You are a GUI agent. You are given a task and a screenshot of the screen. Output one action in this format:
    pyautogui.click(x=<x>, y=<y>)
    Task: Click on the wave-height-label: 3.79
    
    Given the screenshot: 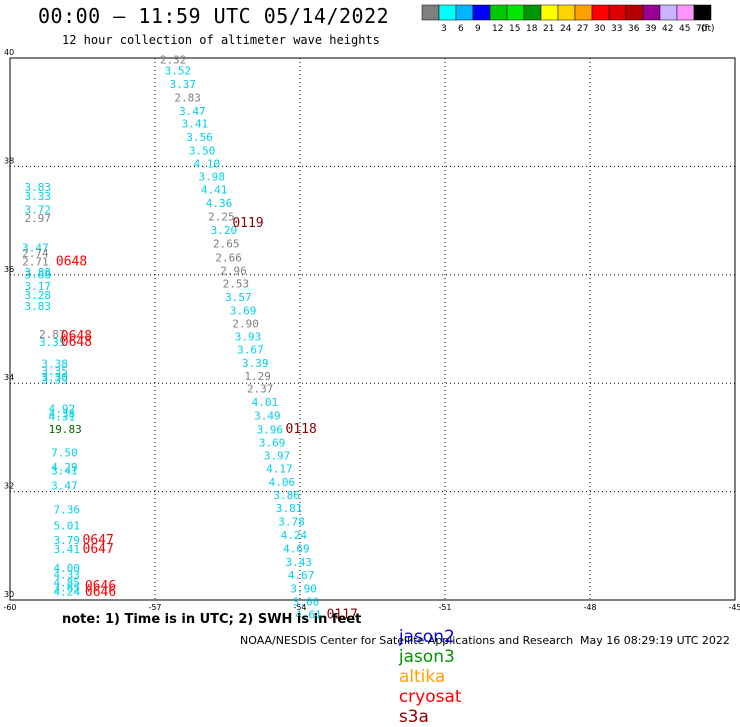 What is the action you would take?
    pyautogui.click(x=67, y=540)
    